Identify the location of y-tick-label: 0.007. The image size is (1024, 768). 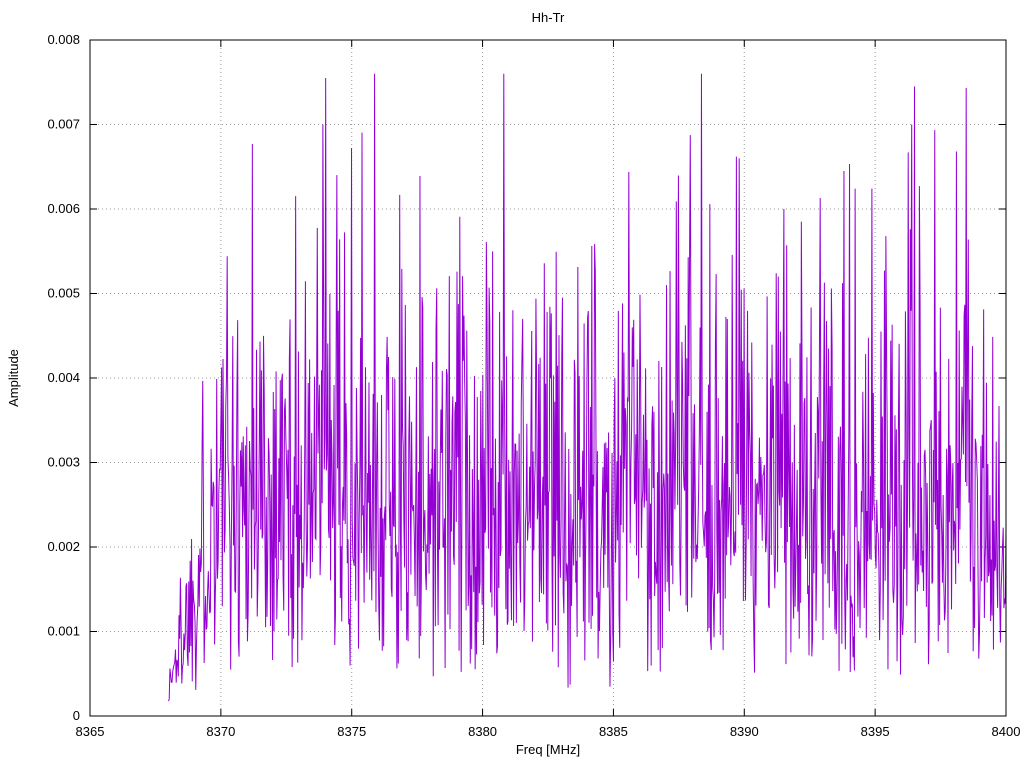
(63, 124).